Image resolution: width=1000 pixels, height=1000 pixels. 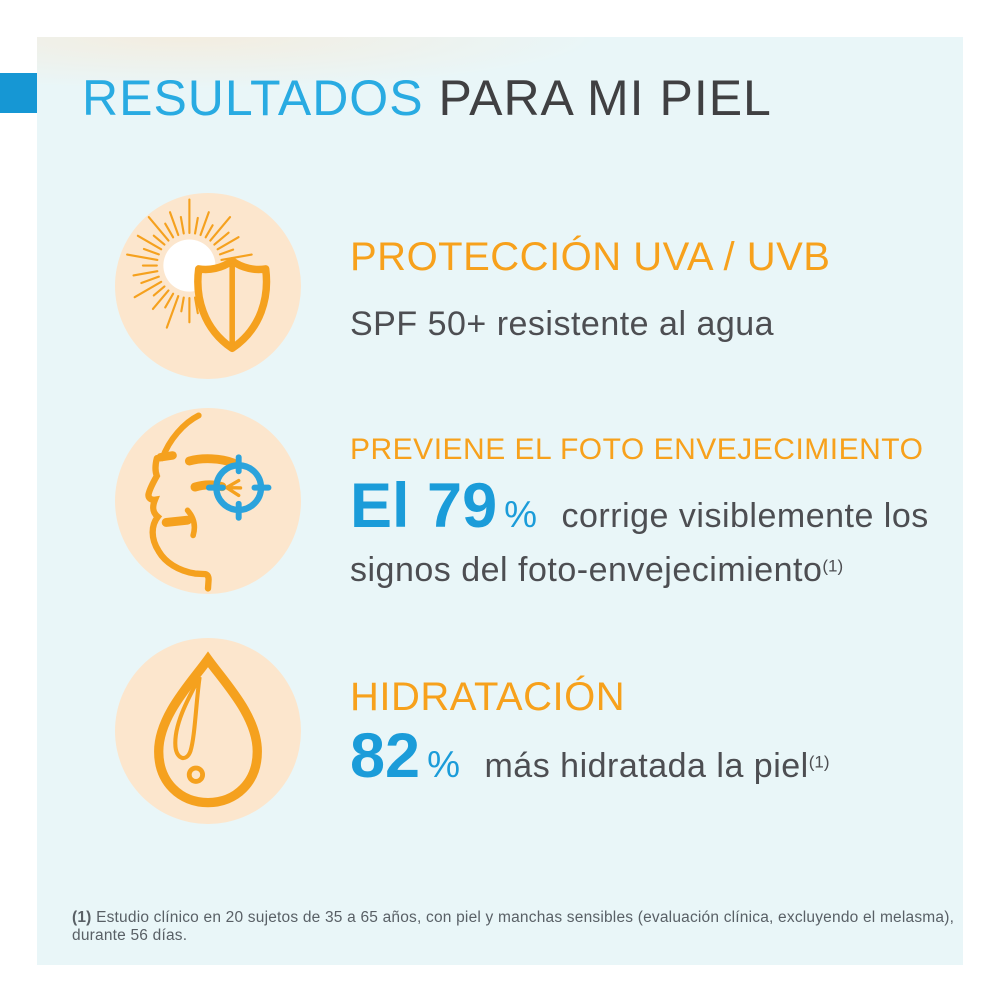 I want to click on face-target-graphic, so click(x=208, y=502).